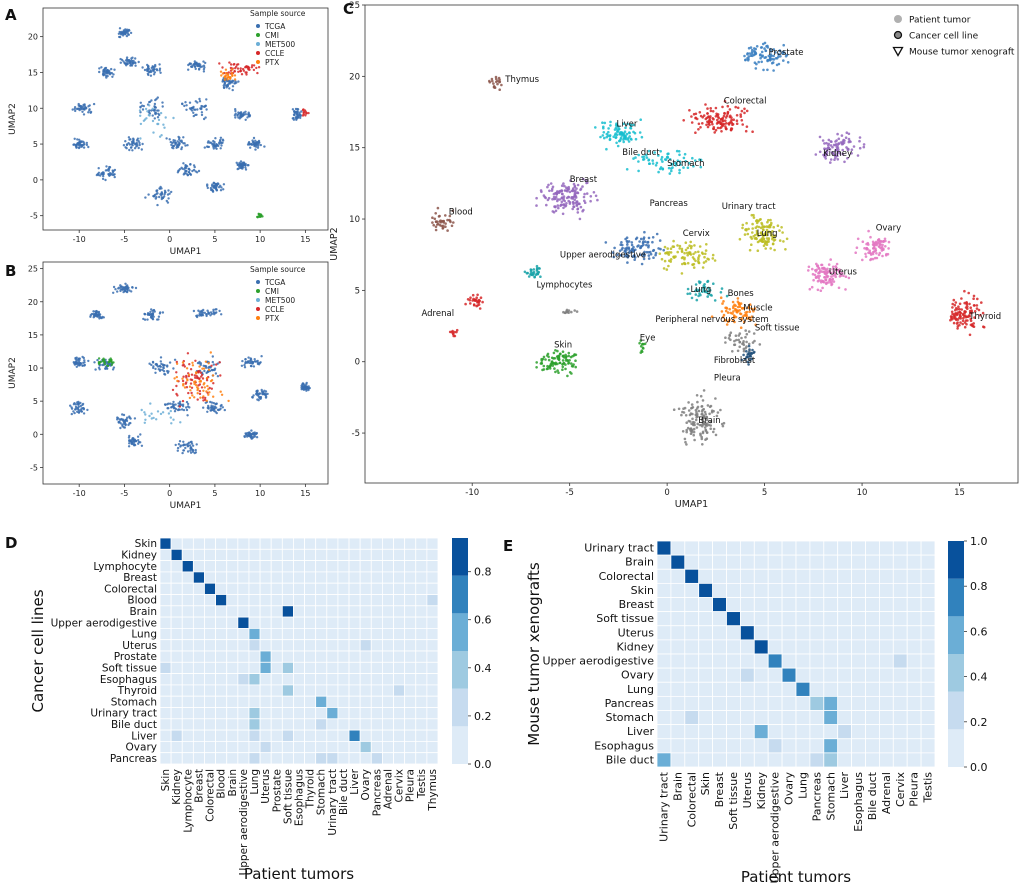 The width and height of the screenshot is (1024, 883). Describe the element at coordinates (258, 300) in the screenshot. I see `legend-marker` at that location.